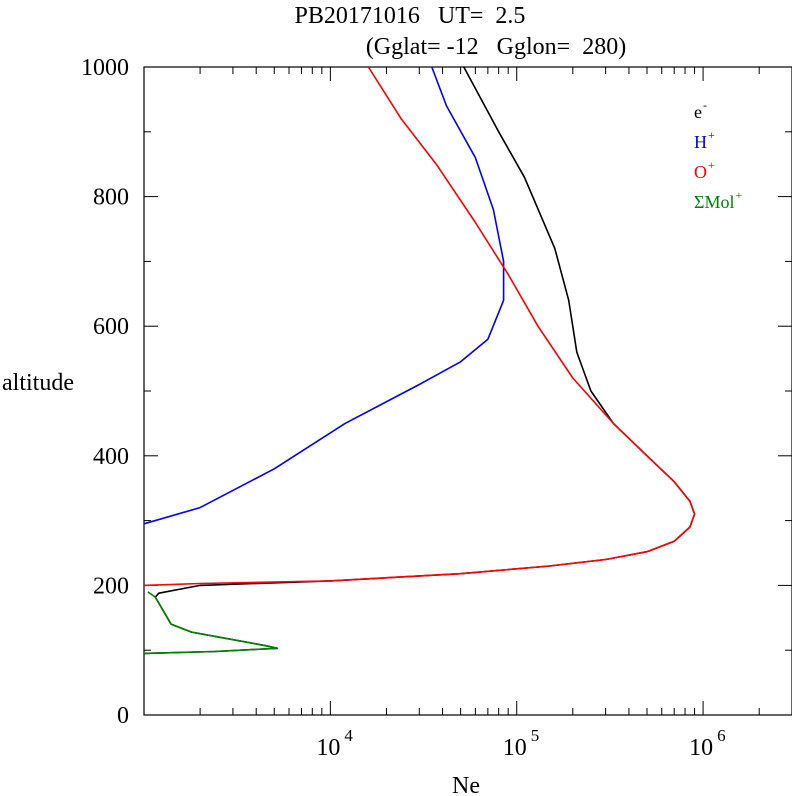 The width and height of the screenshot is (792, 796). Describe the element at coordinates (705, 105) in the screenshot. I see `legend-item-0-sup: -` at that location.